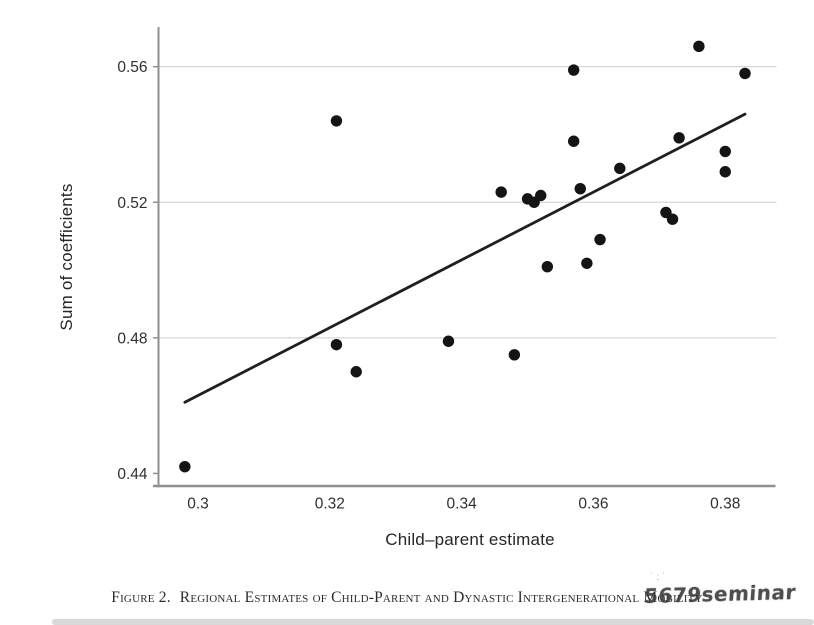  Describe the element at coordinates (462, 504) in the screenshot. I see `x-tick-label-0.34: 0.34` at that location.